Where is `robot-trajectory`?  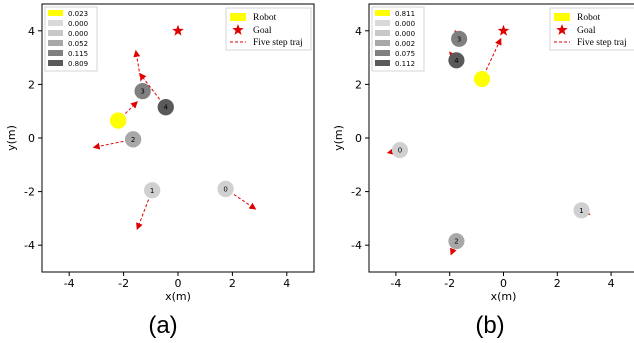
robot-trajectory is located at coordinates (127, 111).